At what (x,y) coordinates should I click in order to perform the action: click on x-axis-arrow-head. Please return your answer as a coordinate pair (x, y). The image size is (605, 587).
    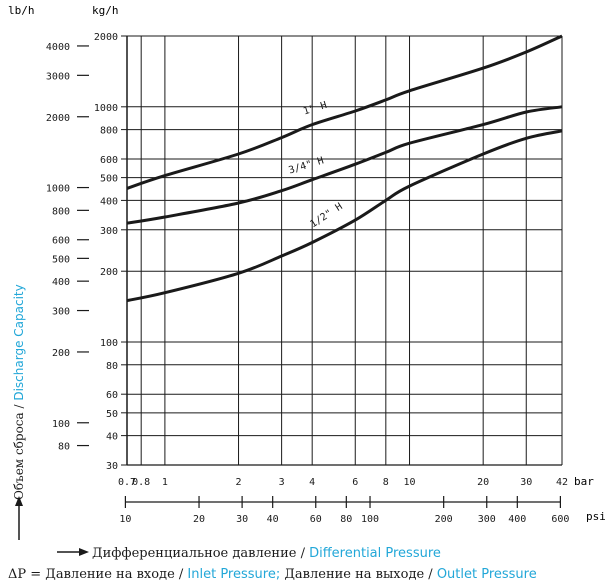
    Looking at the image, I should click on (84, 552).